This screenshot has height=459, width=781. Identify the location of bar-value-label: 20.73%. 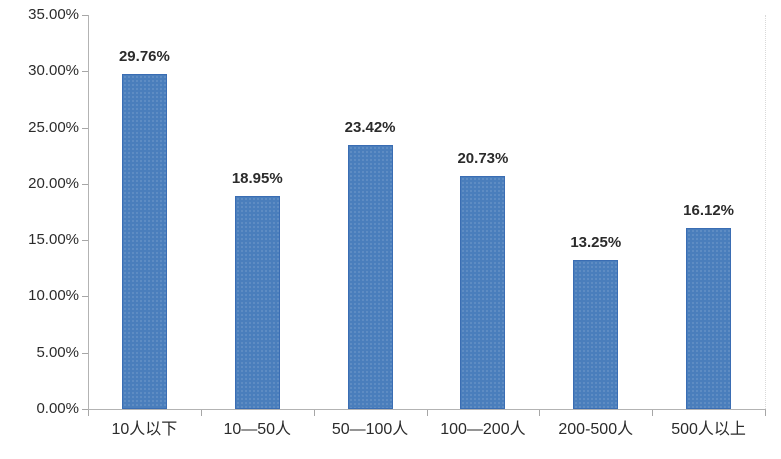
(483, 158).